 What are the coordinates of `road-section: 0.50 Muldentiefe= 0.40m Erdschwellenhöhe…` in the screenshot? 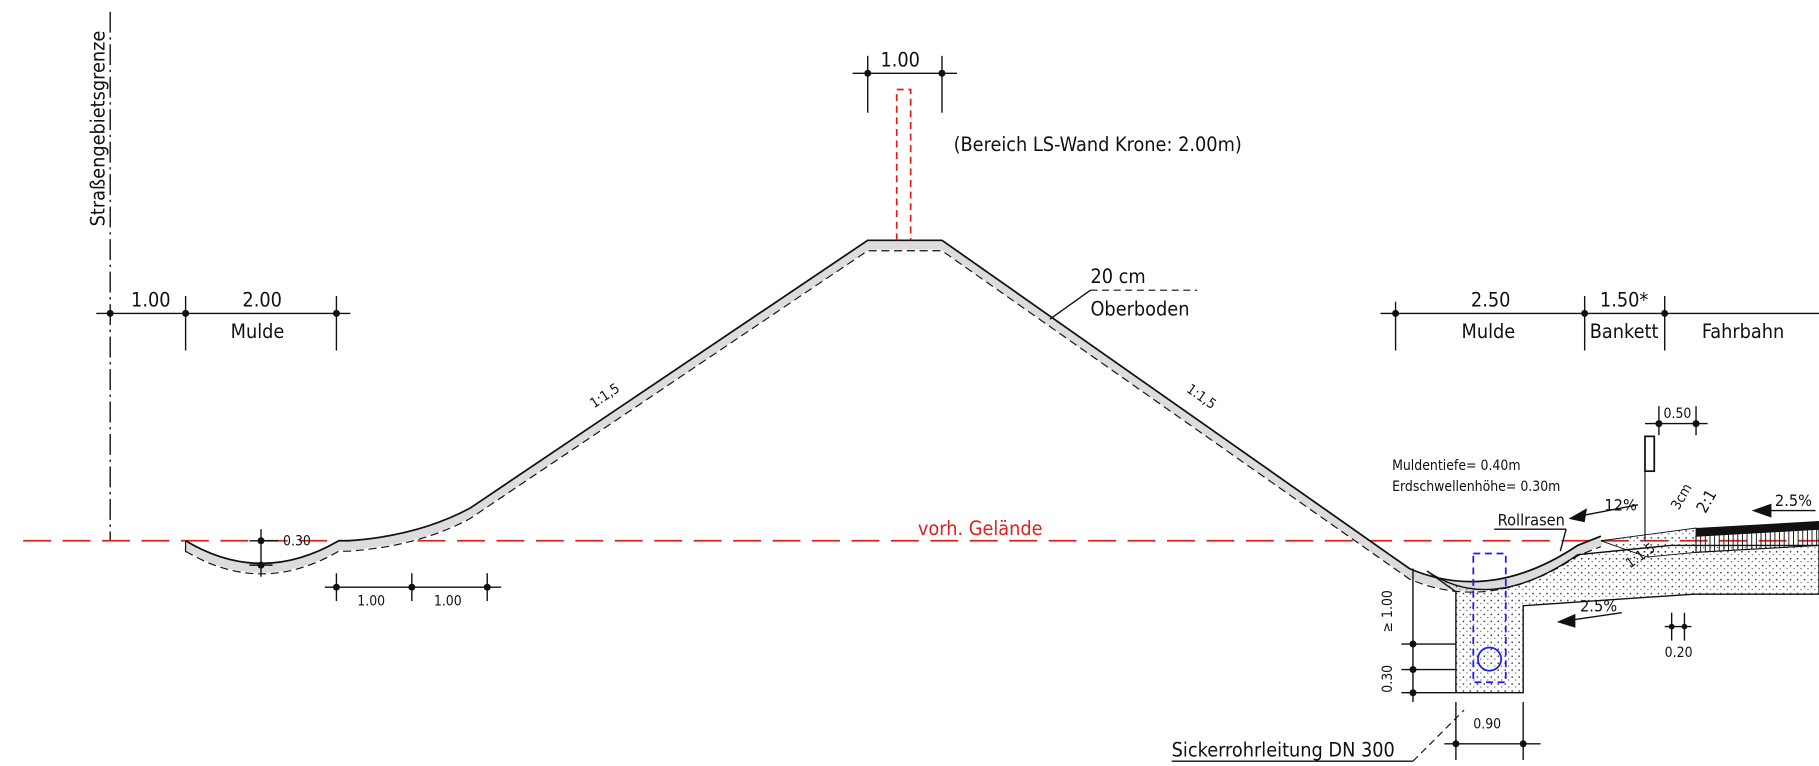 It's located at (1605, 550).